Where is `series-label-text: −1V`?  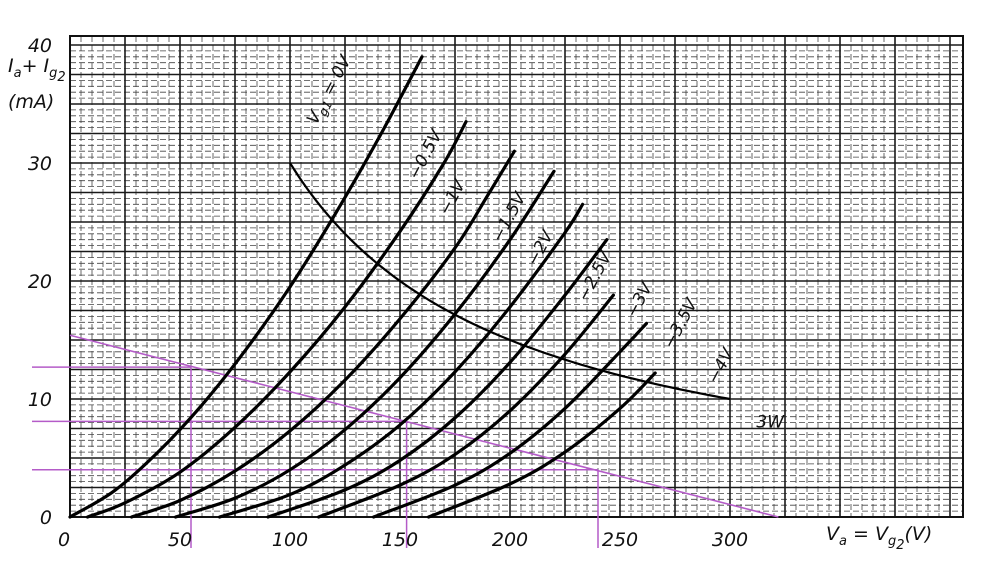 series-label-text: −1V is located at coordinates (453, 196).